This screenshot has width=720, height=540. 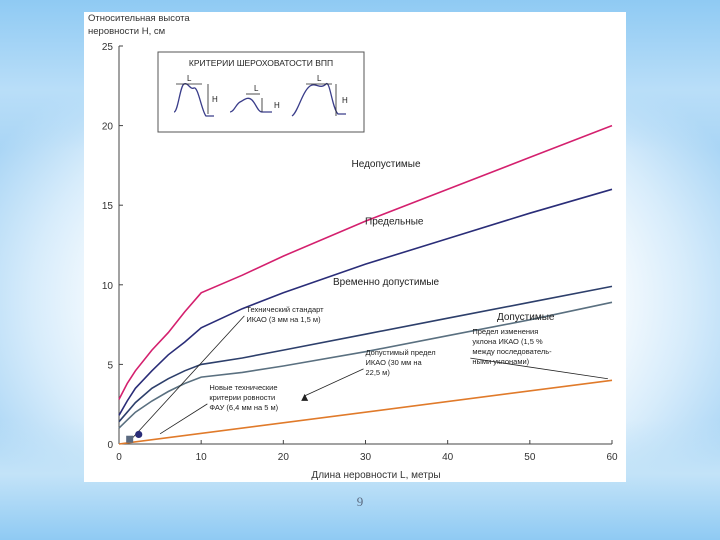 I want to click on annotation-line: Допустимый предел, so click(x=401, y=352).